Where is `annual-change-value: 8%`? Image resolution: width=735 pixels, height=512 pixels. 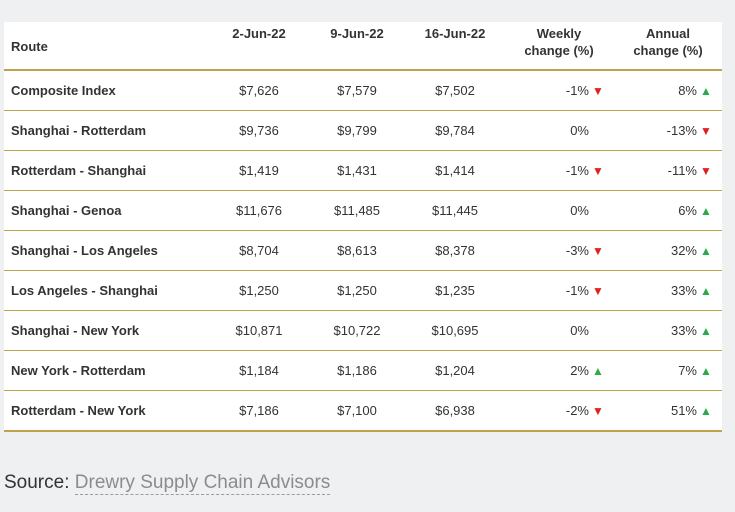 annual-change-value: 8% is located at coordinates (687, 90).